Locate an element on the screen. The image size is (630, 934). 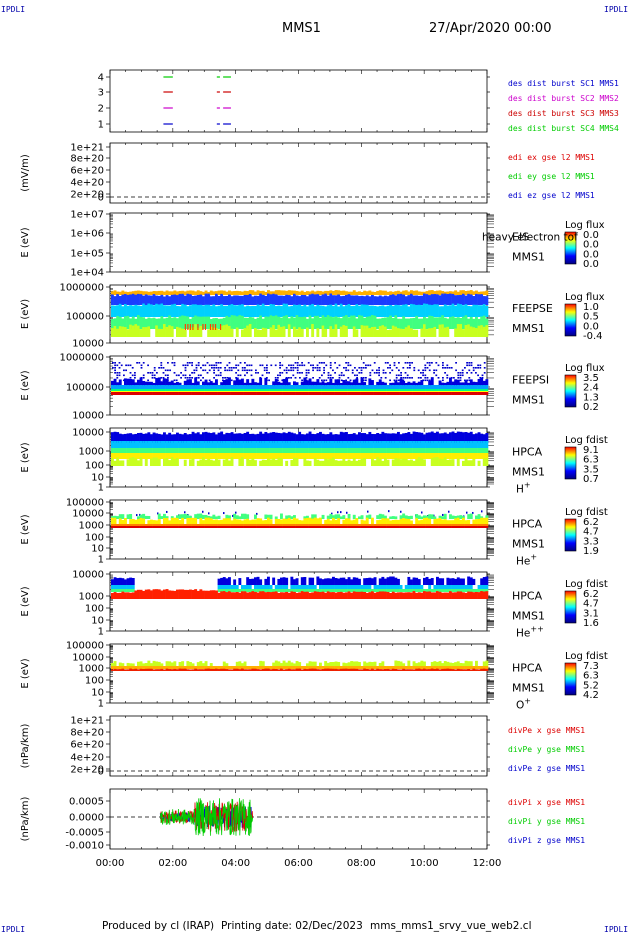
spectrogram-hpca_he2 is located at coordinates (300, 587).